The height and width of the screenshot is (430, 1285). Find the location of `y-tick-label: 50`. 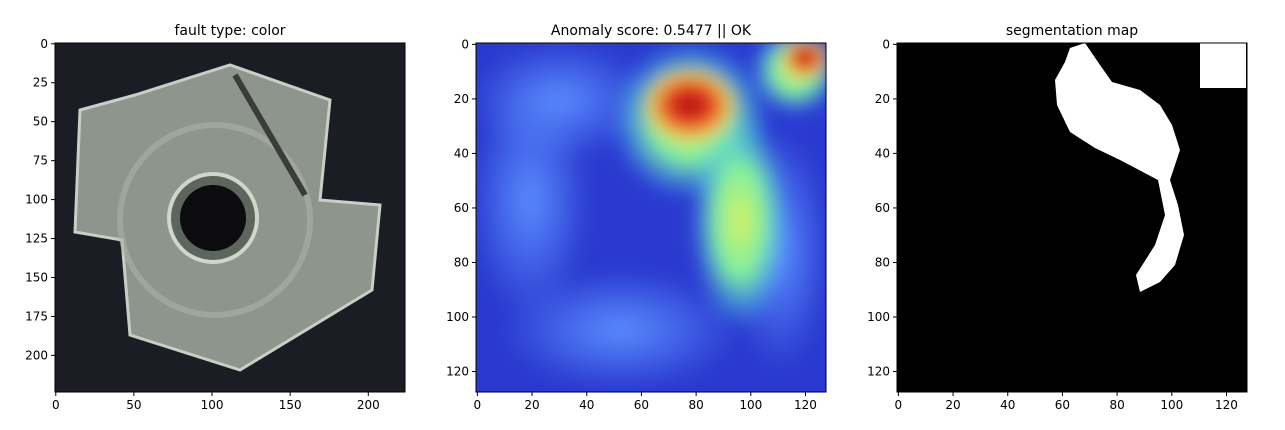

y-tick-label: 50 is located at coordinates (40, 122).